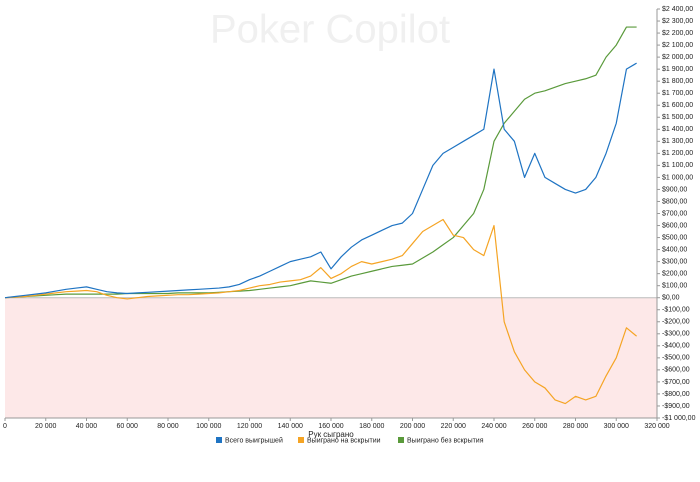 This screenshot has width=700, height=482. What do you see at coordinates (128, 426) in the screenshot?
I see `x-tick-label: 60 000` at bounding box center [128, 426].